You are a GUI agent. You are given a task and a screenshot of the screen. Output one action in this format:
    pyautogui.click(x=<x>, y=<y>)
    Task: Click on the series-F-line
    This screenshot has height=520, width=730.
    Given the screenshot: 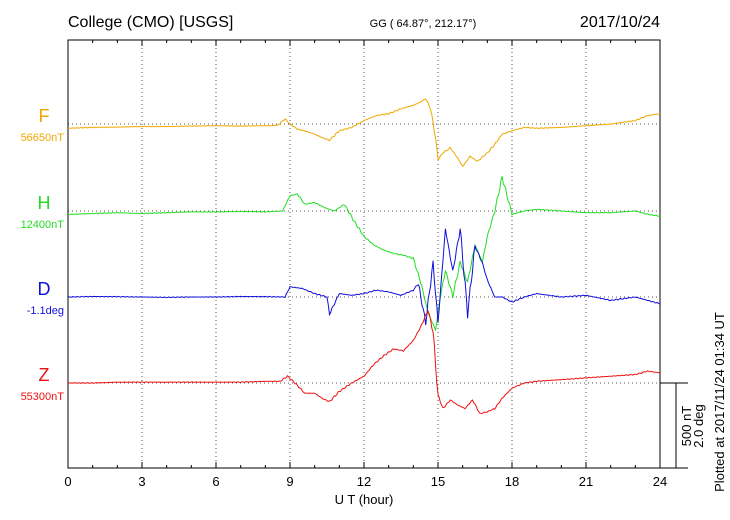 What is the action you would take?
    pyautogui.click(x=364, y=133)
    